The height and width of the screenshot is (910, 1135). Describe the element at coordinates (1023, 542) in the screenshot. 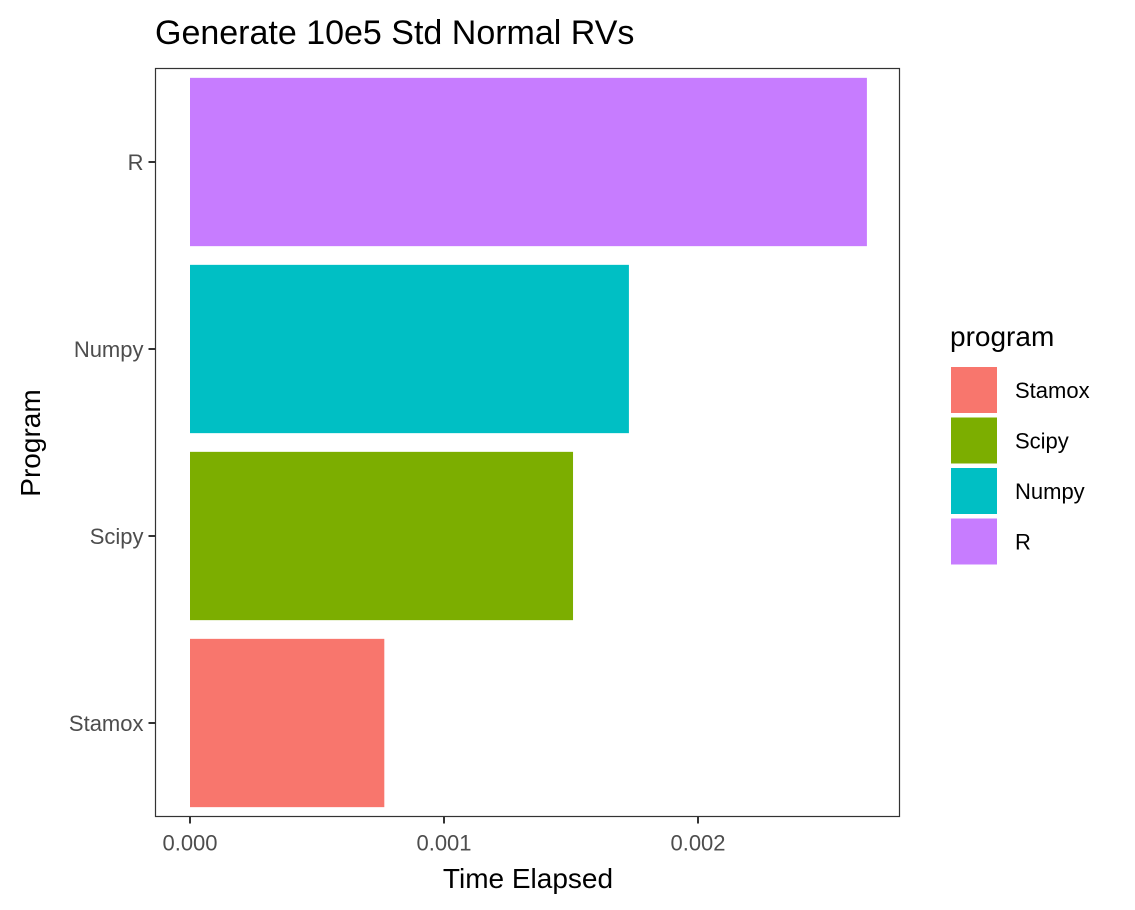

I see `legend-label-r: R` at that location.